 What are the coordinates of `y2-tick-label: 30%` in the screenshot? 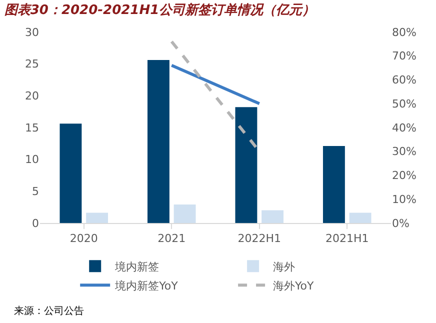 It's located at (404, 151).